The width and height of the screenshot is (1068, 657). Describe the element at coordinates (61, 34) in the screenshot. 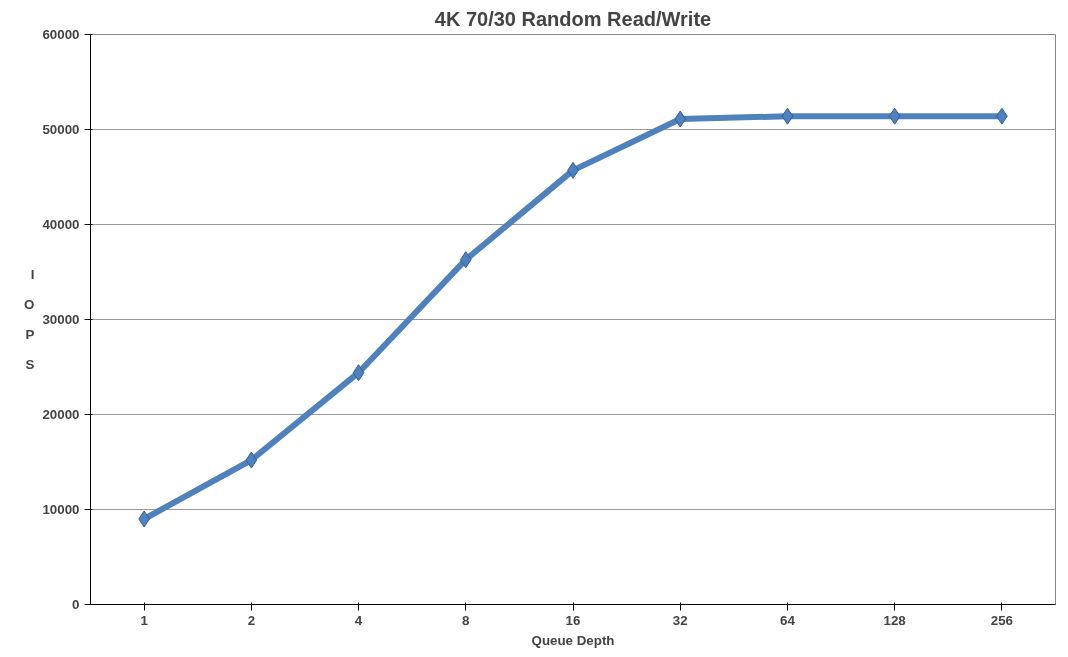

I see `y-tick-label: 60000` at that location.